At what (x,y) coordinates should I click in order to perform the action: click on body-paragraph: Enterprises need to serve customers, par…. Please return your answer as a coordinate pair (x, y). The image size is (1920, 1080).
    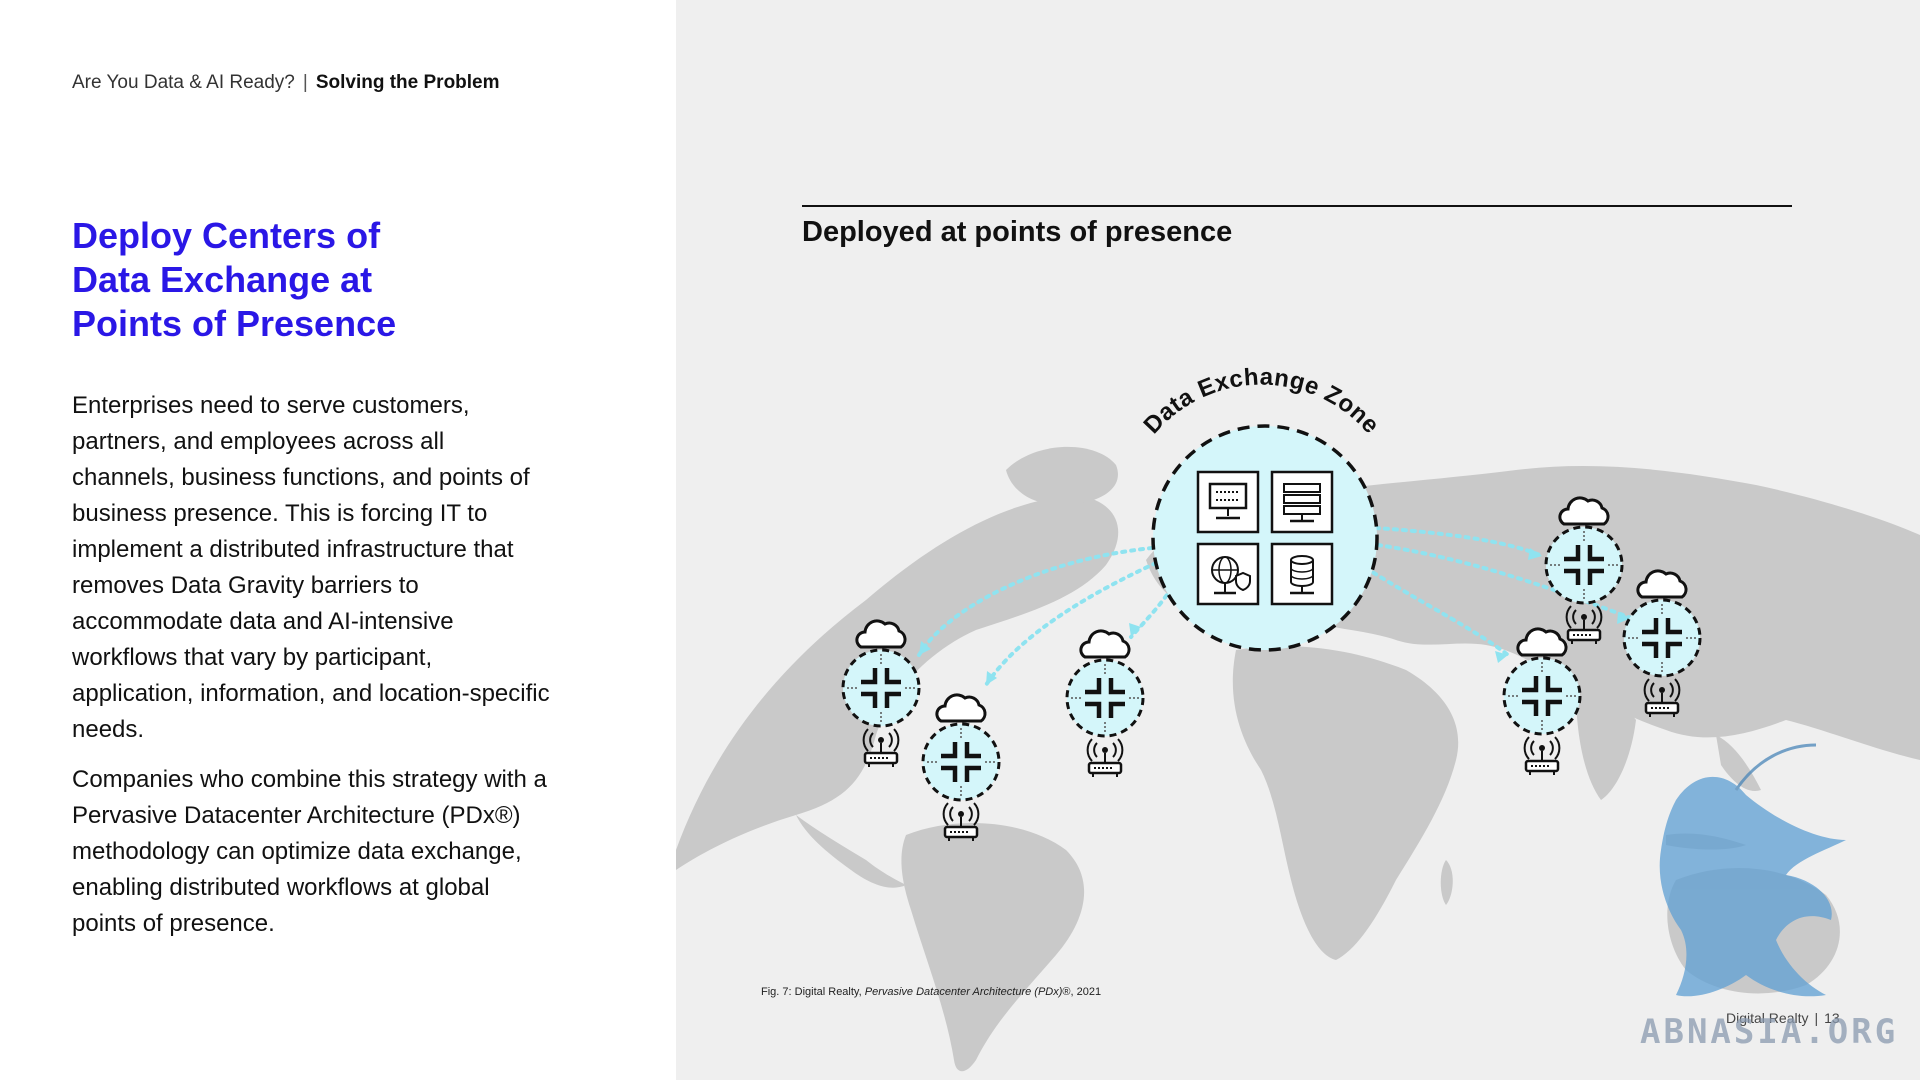
    Looking at the image, I should click on (311, 567).